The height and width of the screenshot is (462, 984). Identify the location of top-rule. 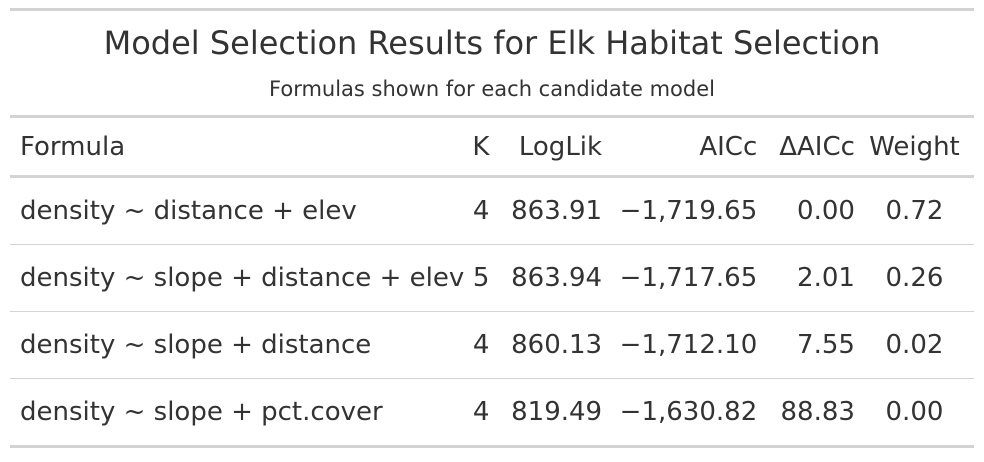
(492, 9).